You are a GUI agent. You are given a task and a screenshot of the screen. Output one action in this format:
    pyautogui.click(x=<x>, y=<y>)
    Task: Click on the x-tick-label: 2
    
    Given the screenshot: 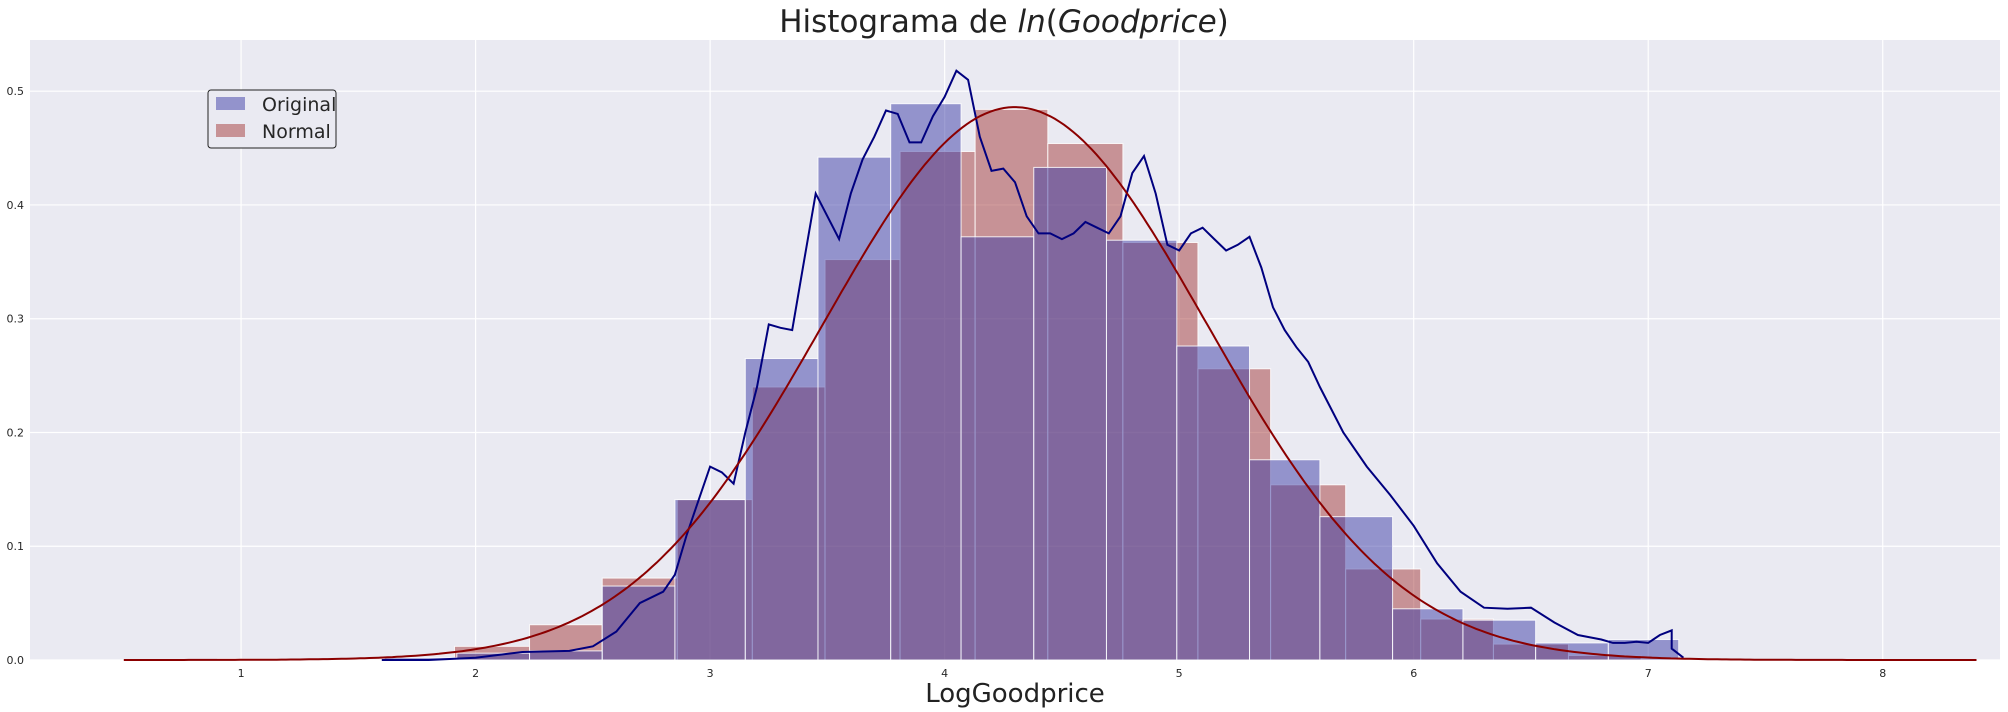 What is the action you would take?
    pyautogui.click(x=475, y=673)
    